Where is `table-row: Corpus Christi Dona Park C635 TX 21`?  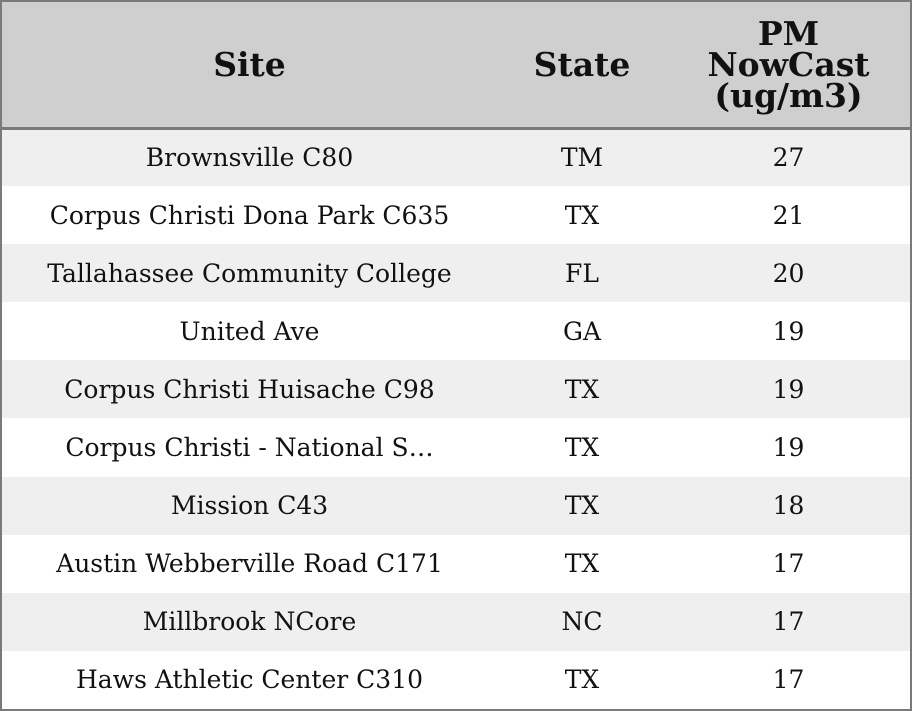 table-row: Corpus Christi Dona Park C635 TX 21 is located at coordinates (456, 215).